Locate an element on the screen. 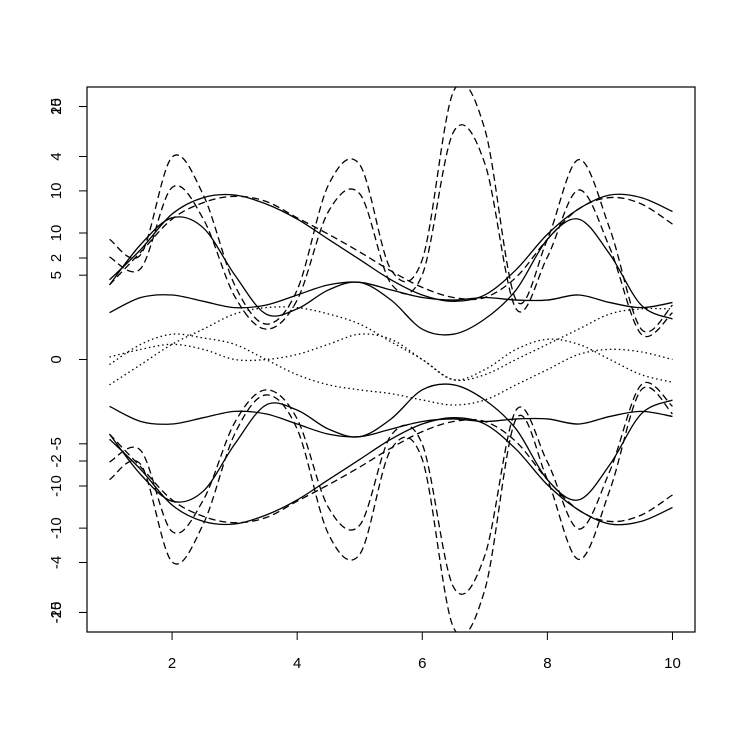 This screenshot has width=741, height=741. x-tick-label: 10 is located at coordinates (672, 663).